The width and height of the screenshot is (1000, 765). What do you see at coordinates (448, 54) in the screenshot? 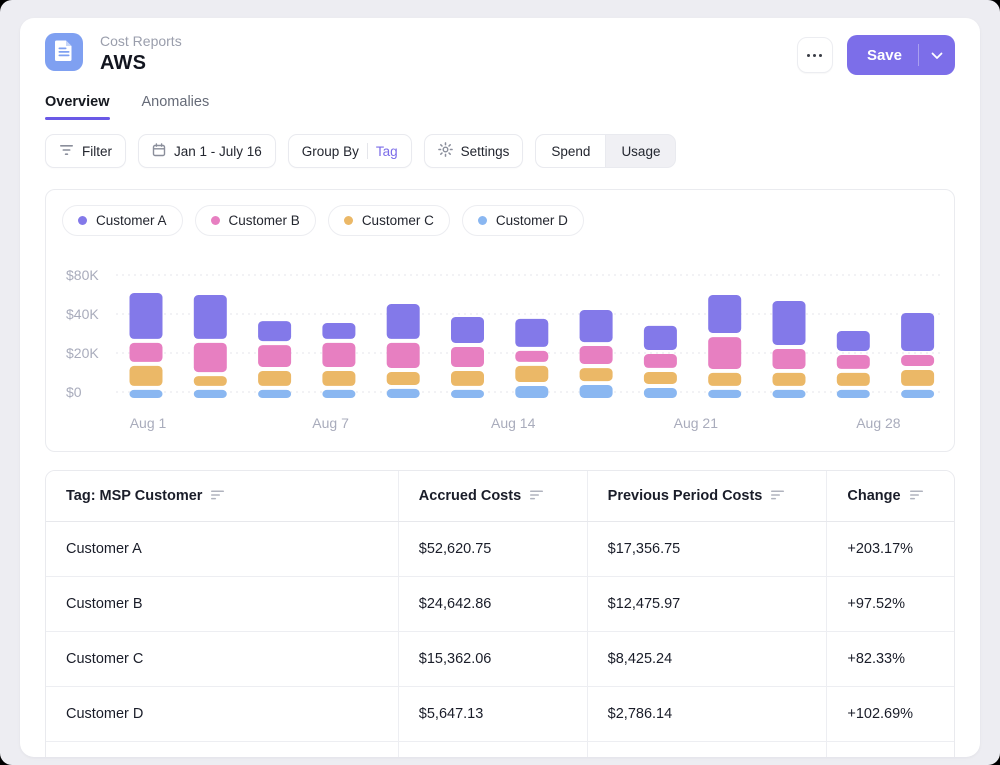
I see `header-titles: Cost Reports AWS` at bounding box center [448, 54].